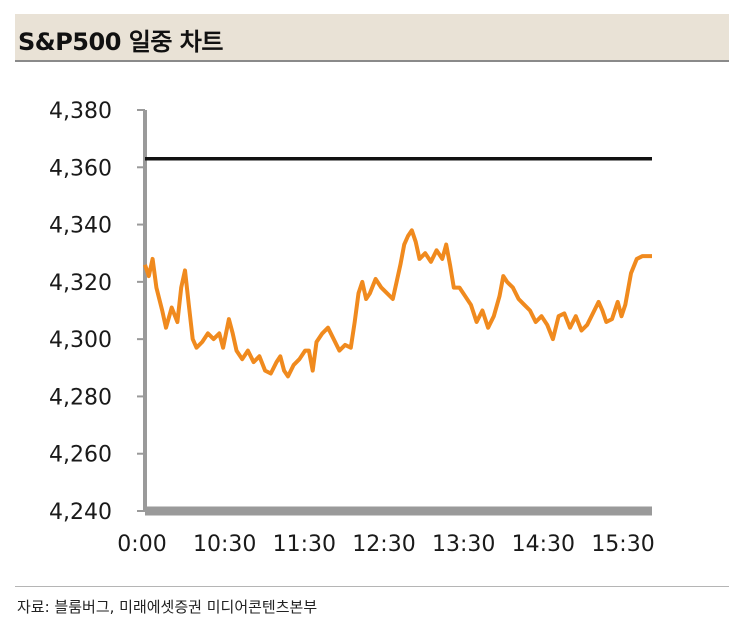  I want to click on source-note: 자료: 블룸버그, 미래에셋증권 미디어콘텐츠본부, so click(167, 607).